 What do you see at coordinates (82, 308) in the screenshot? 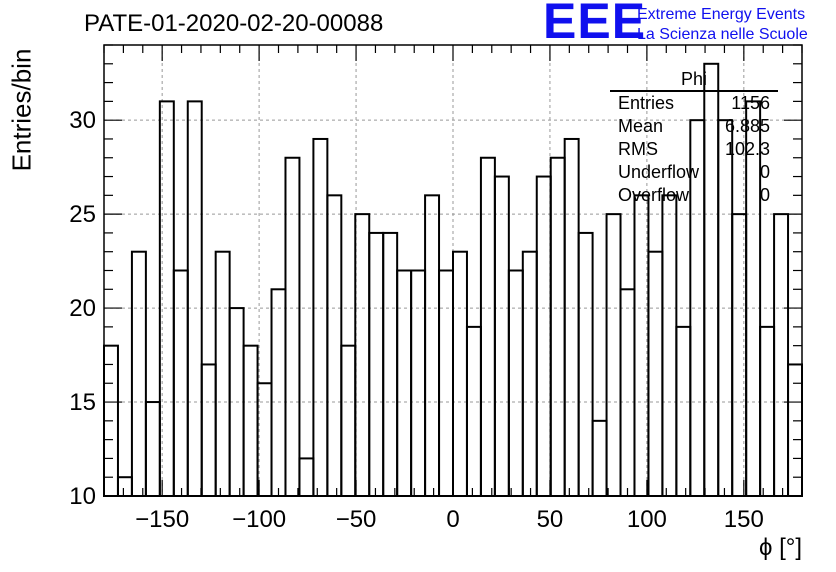
I see `y-tick-label: 20` at bounding box center [82, 308].